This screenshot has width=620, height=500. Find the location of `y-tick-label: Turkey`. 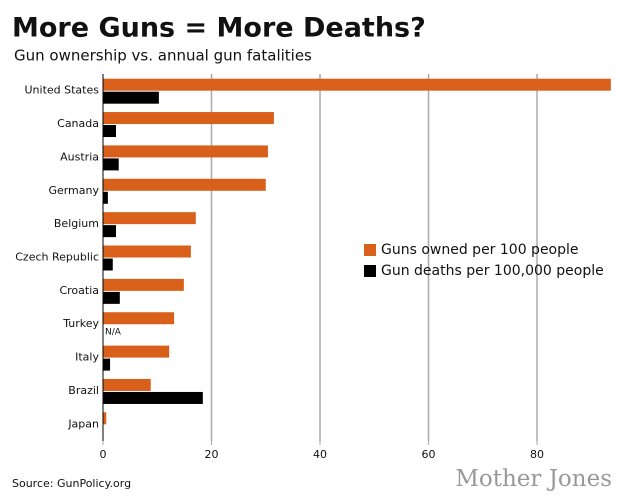

y-tick-label: Turkey is located at coordinates (80, 323).